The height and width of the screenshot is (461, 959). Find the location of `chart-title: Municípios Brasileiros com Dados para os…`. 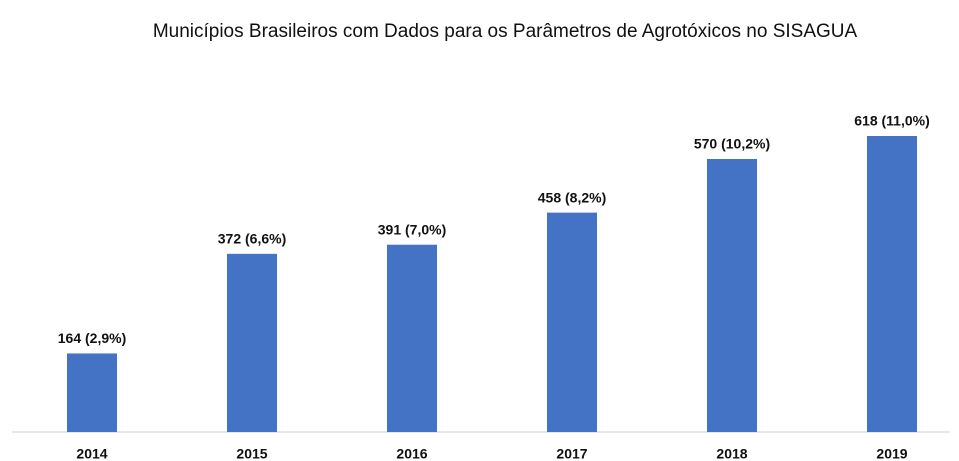

chart-title: Municípios Brasileiros com Dados para os… is located at coordinates (505, 31).